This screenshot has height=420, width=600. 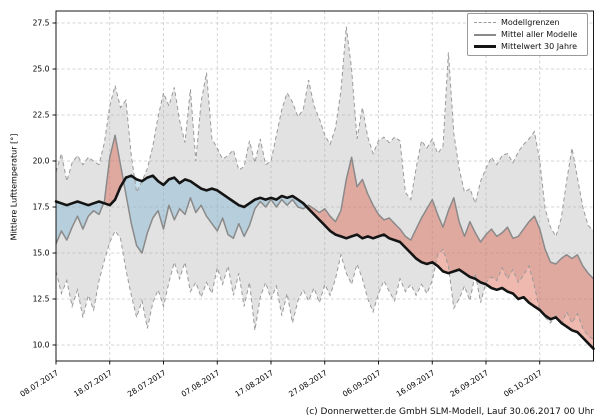 I want to click on svg-text: 25.0, so click(x=41, y=69).